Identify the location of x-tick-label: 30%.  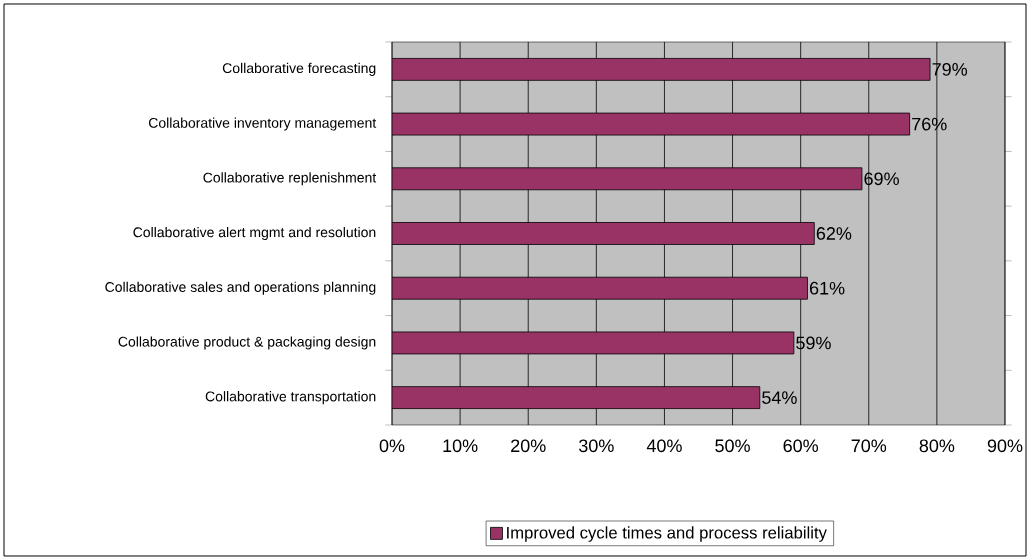
(596, 446).